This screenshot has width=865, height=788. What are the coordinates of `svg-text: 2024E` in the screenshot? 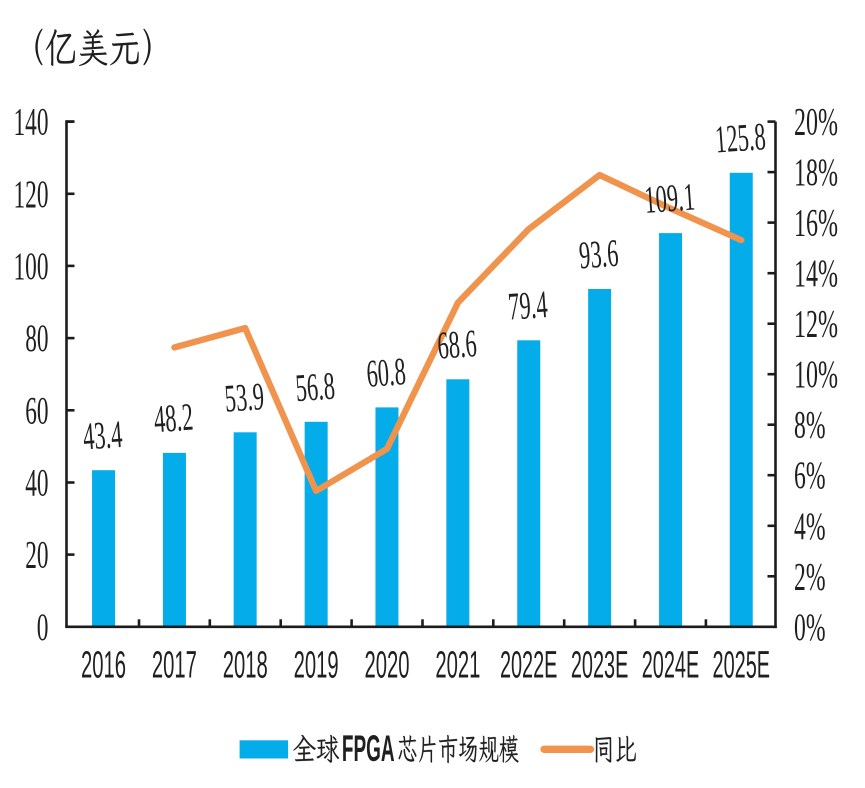 It's located at (671, 666).